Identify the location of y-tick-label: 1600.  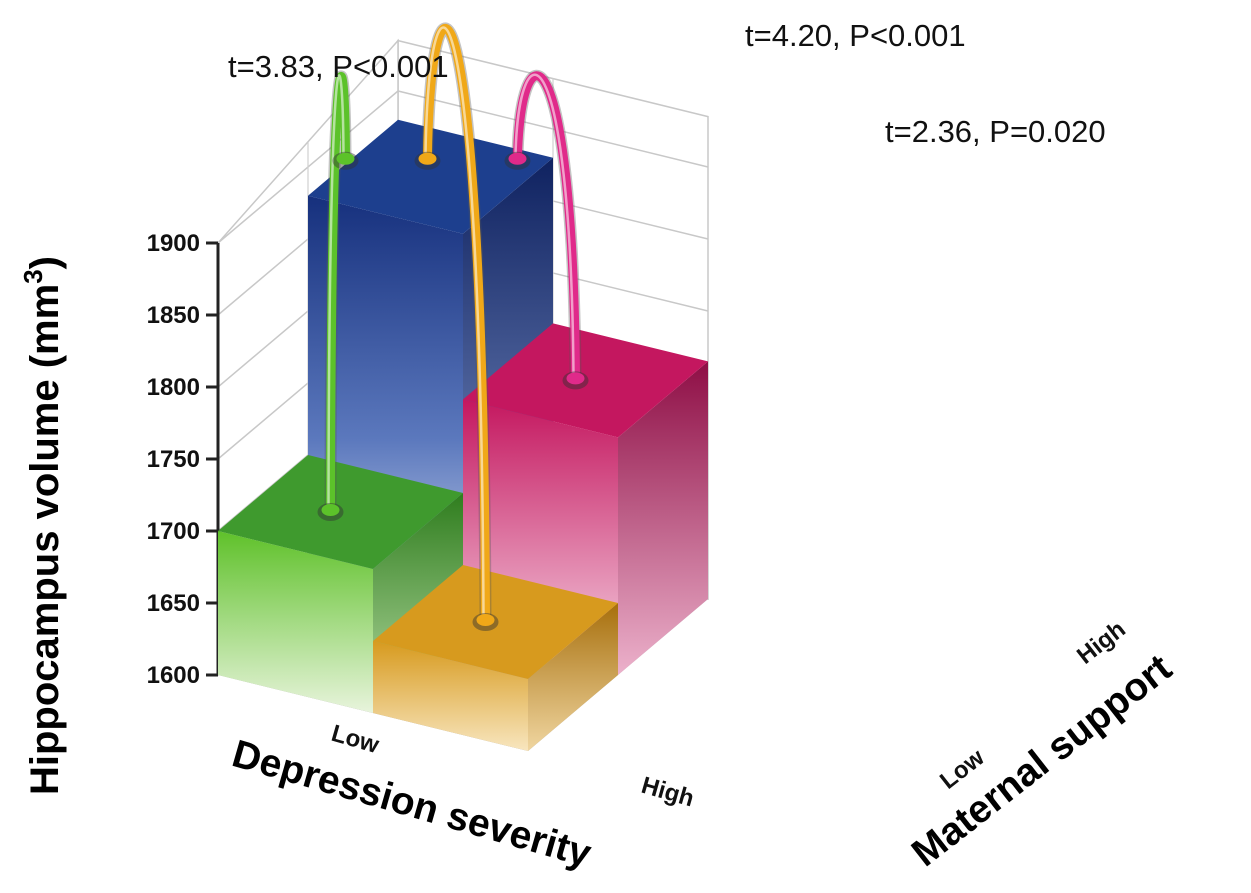
(173, 675).